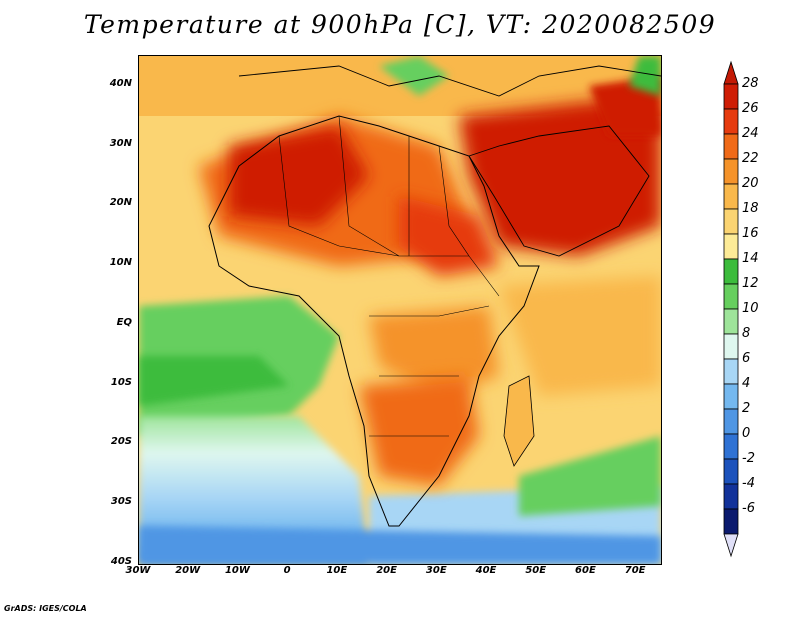 This screenshot has width=800, height=618. Describe the element at coordinates (645, 76) in the screenshot. I see `caucasus-cool` at that location.